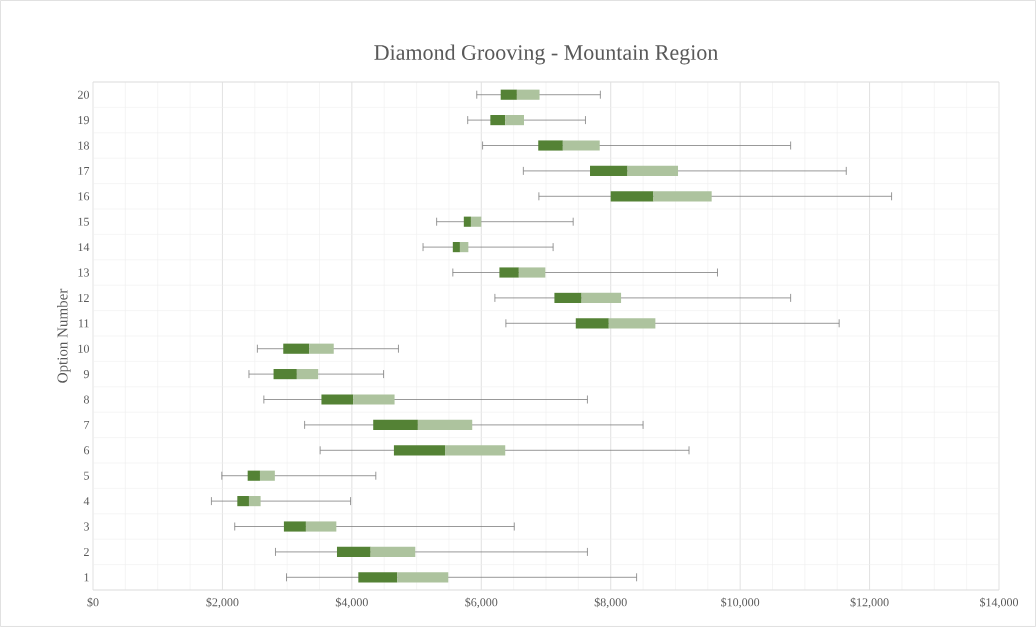  I want to click on y-tick-label: 1, so click(86, 577).